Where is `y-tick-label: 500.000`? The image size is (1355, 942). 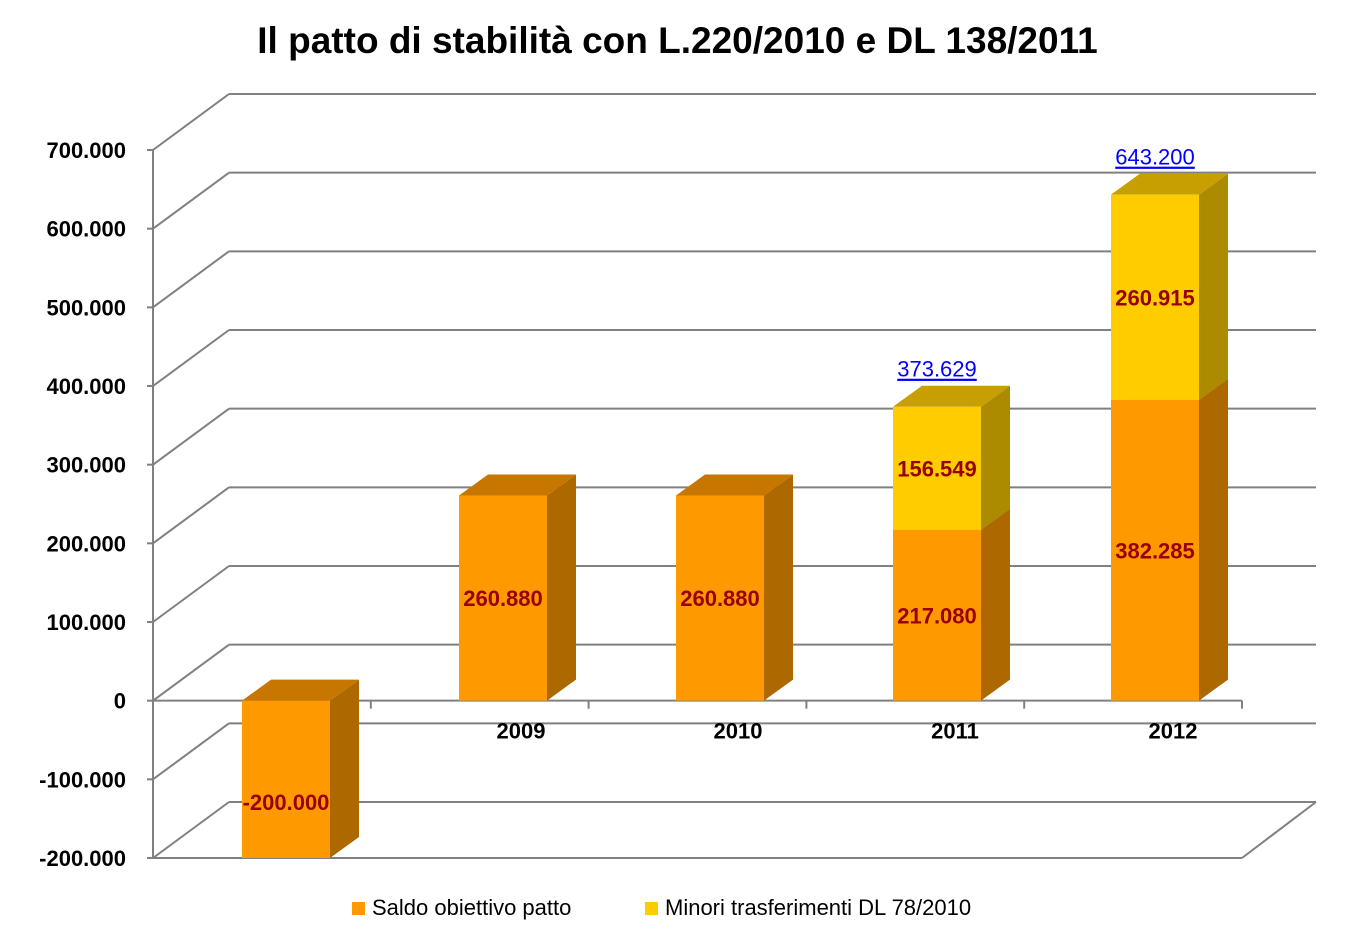 y-tick-label: 500.000 is located at coordinates (86, 307).